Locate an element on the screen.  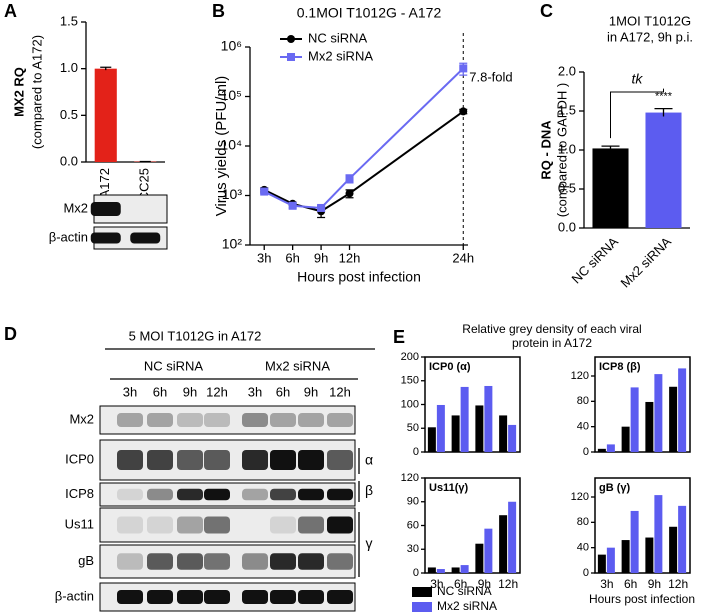
x-tick-label: 3h is located at coordinates (606, 584).